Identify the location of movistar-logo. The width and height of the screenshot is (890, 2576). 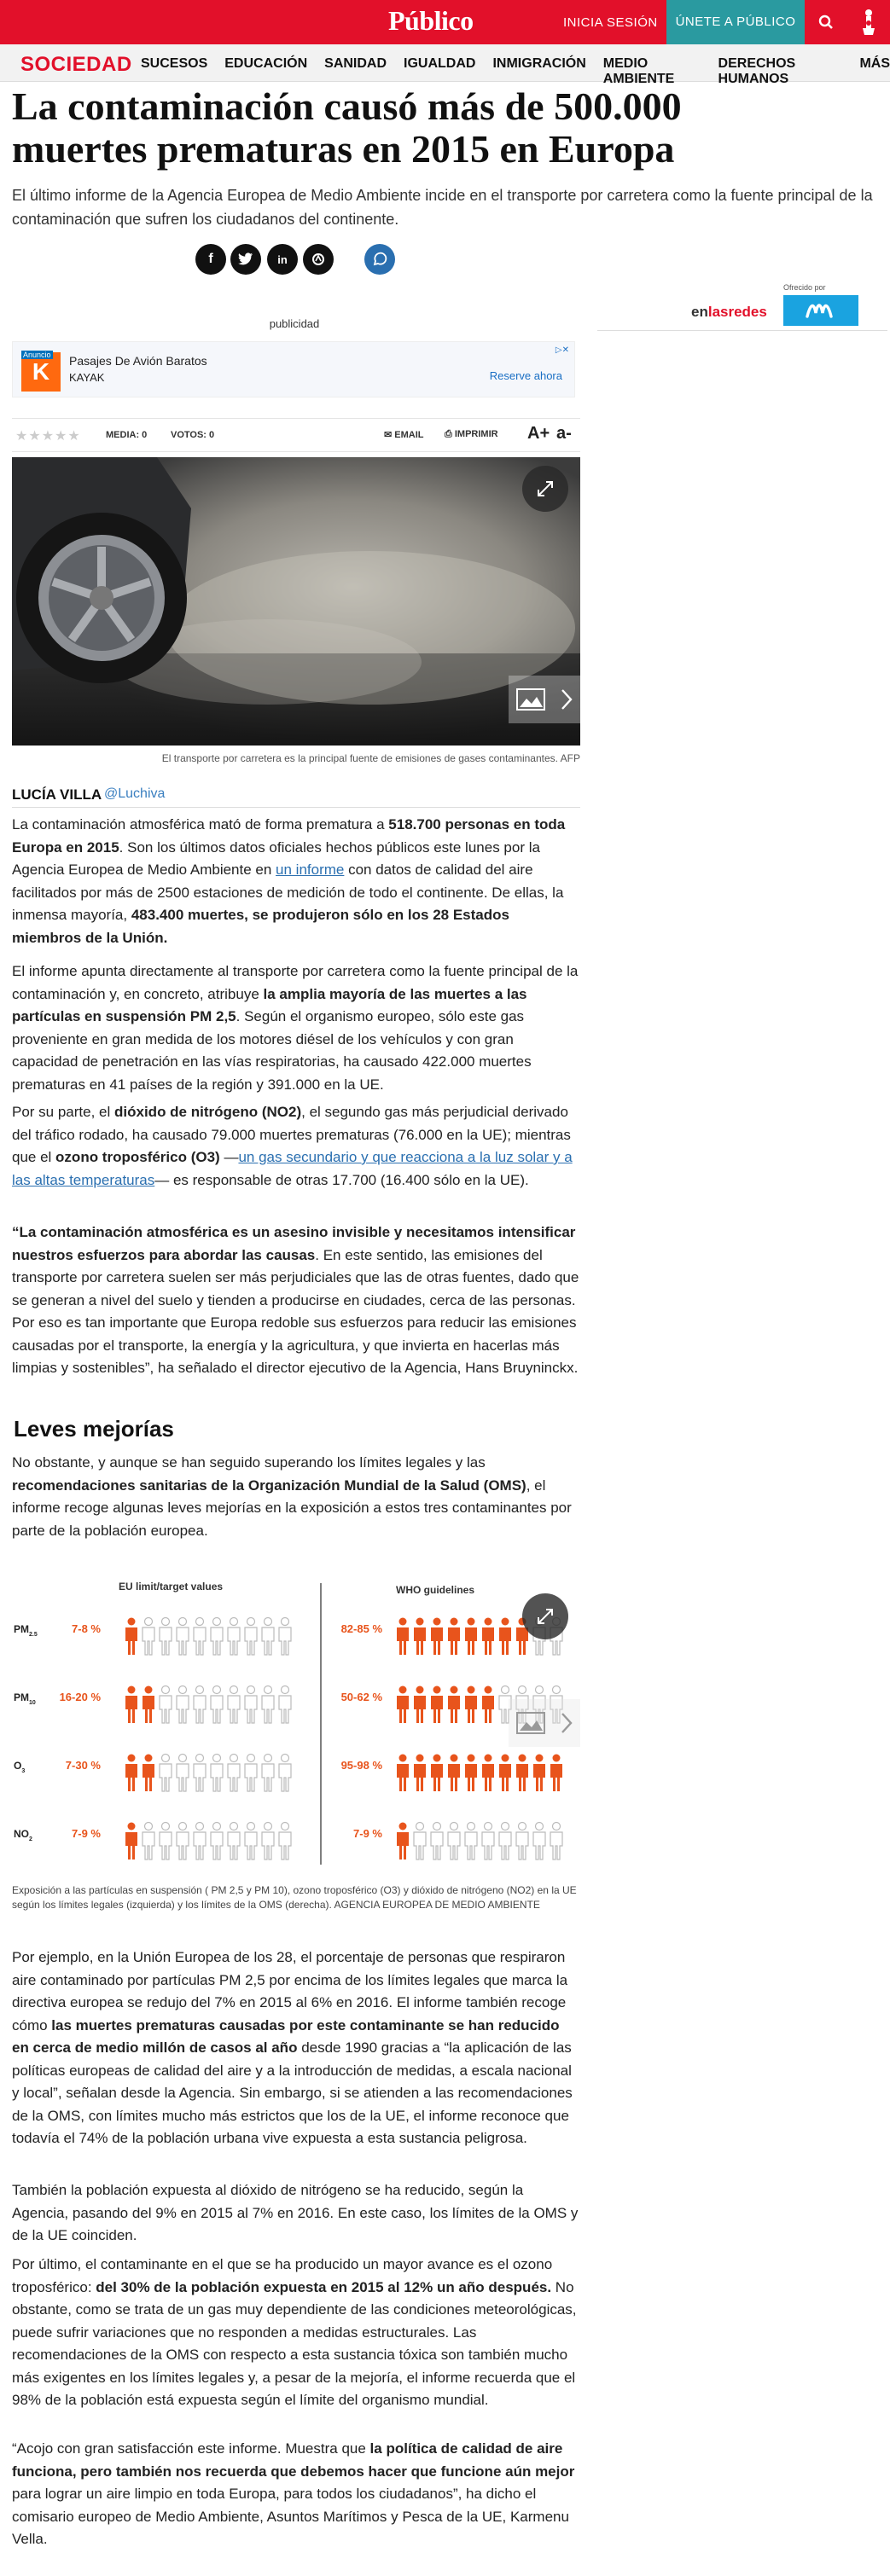
(820, 310).